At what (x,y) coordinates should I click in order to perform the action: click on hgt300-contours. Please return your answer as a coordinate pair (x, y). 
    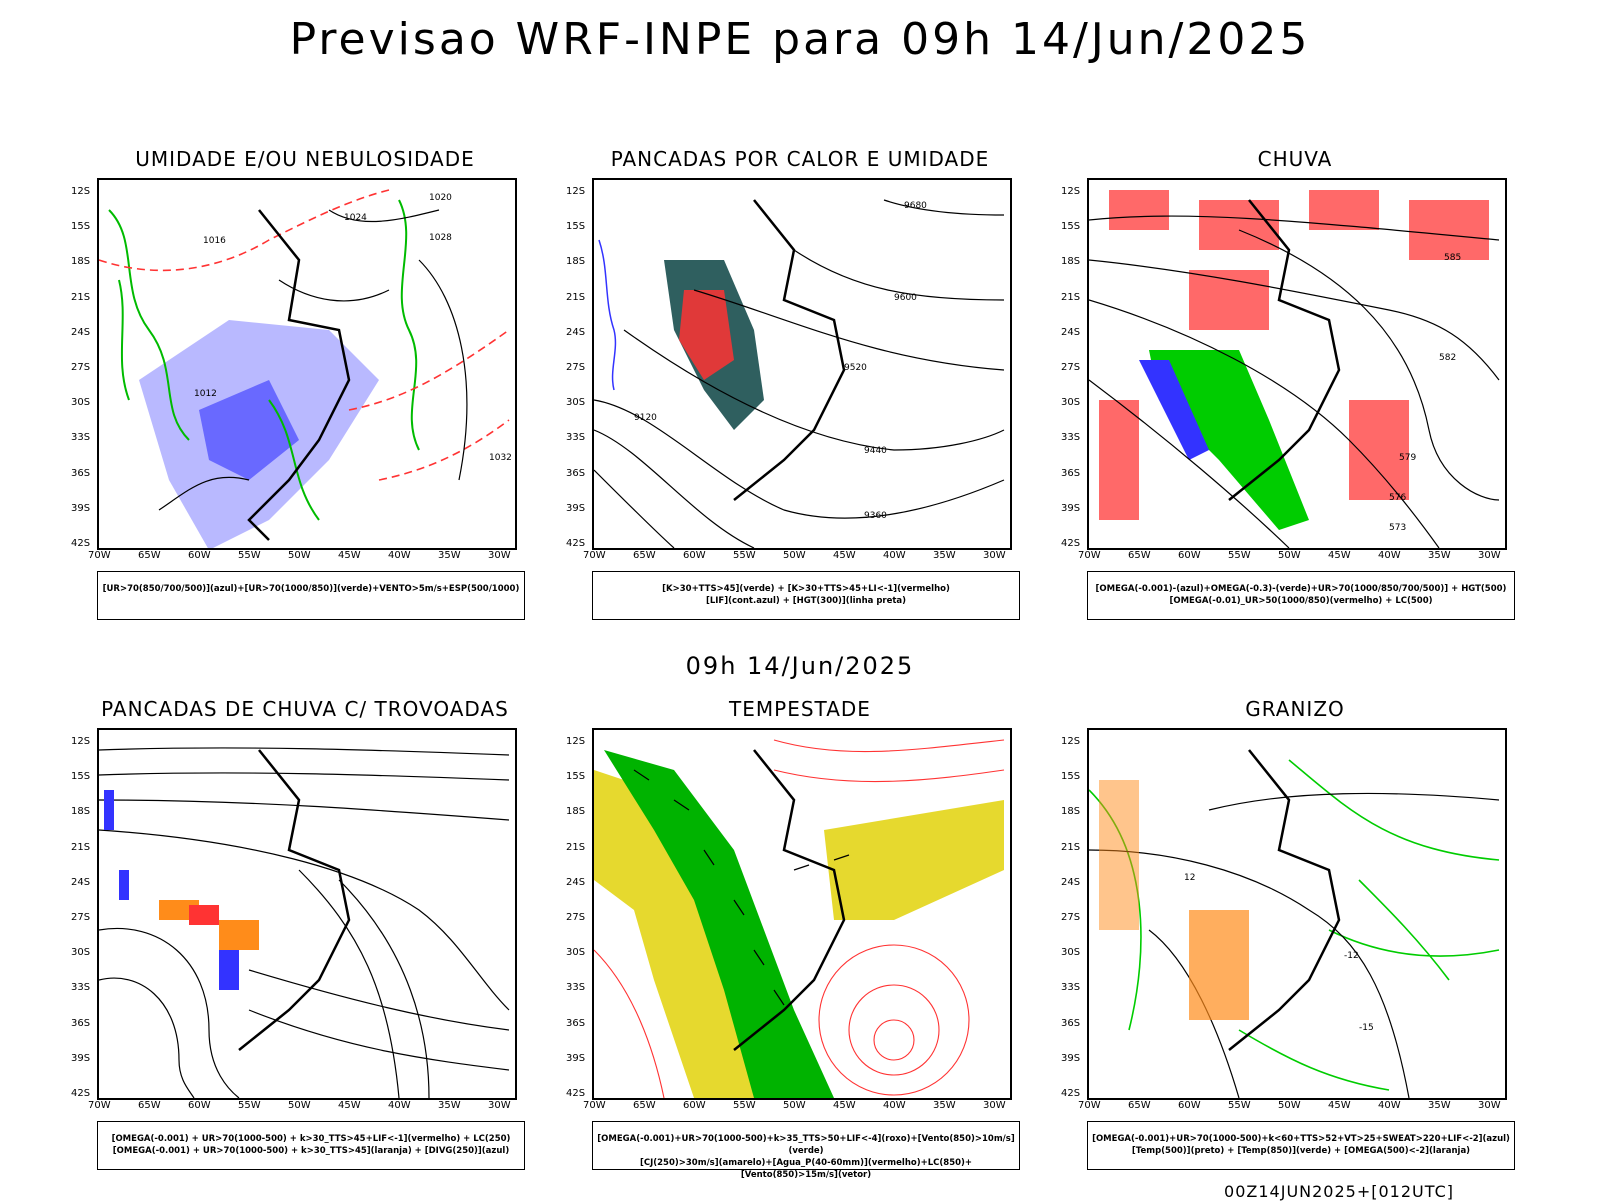
    Looking at the image, I should click on (799, 373).